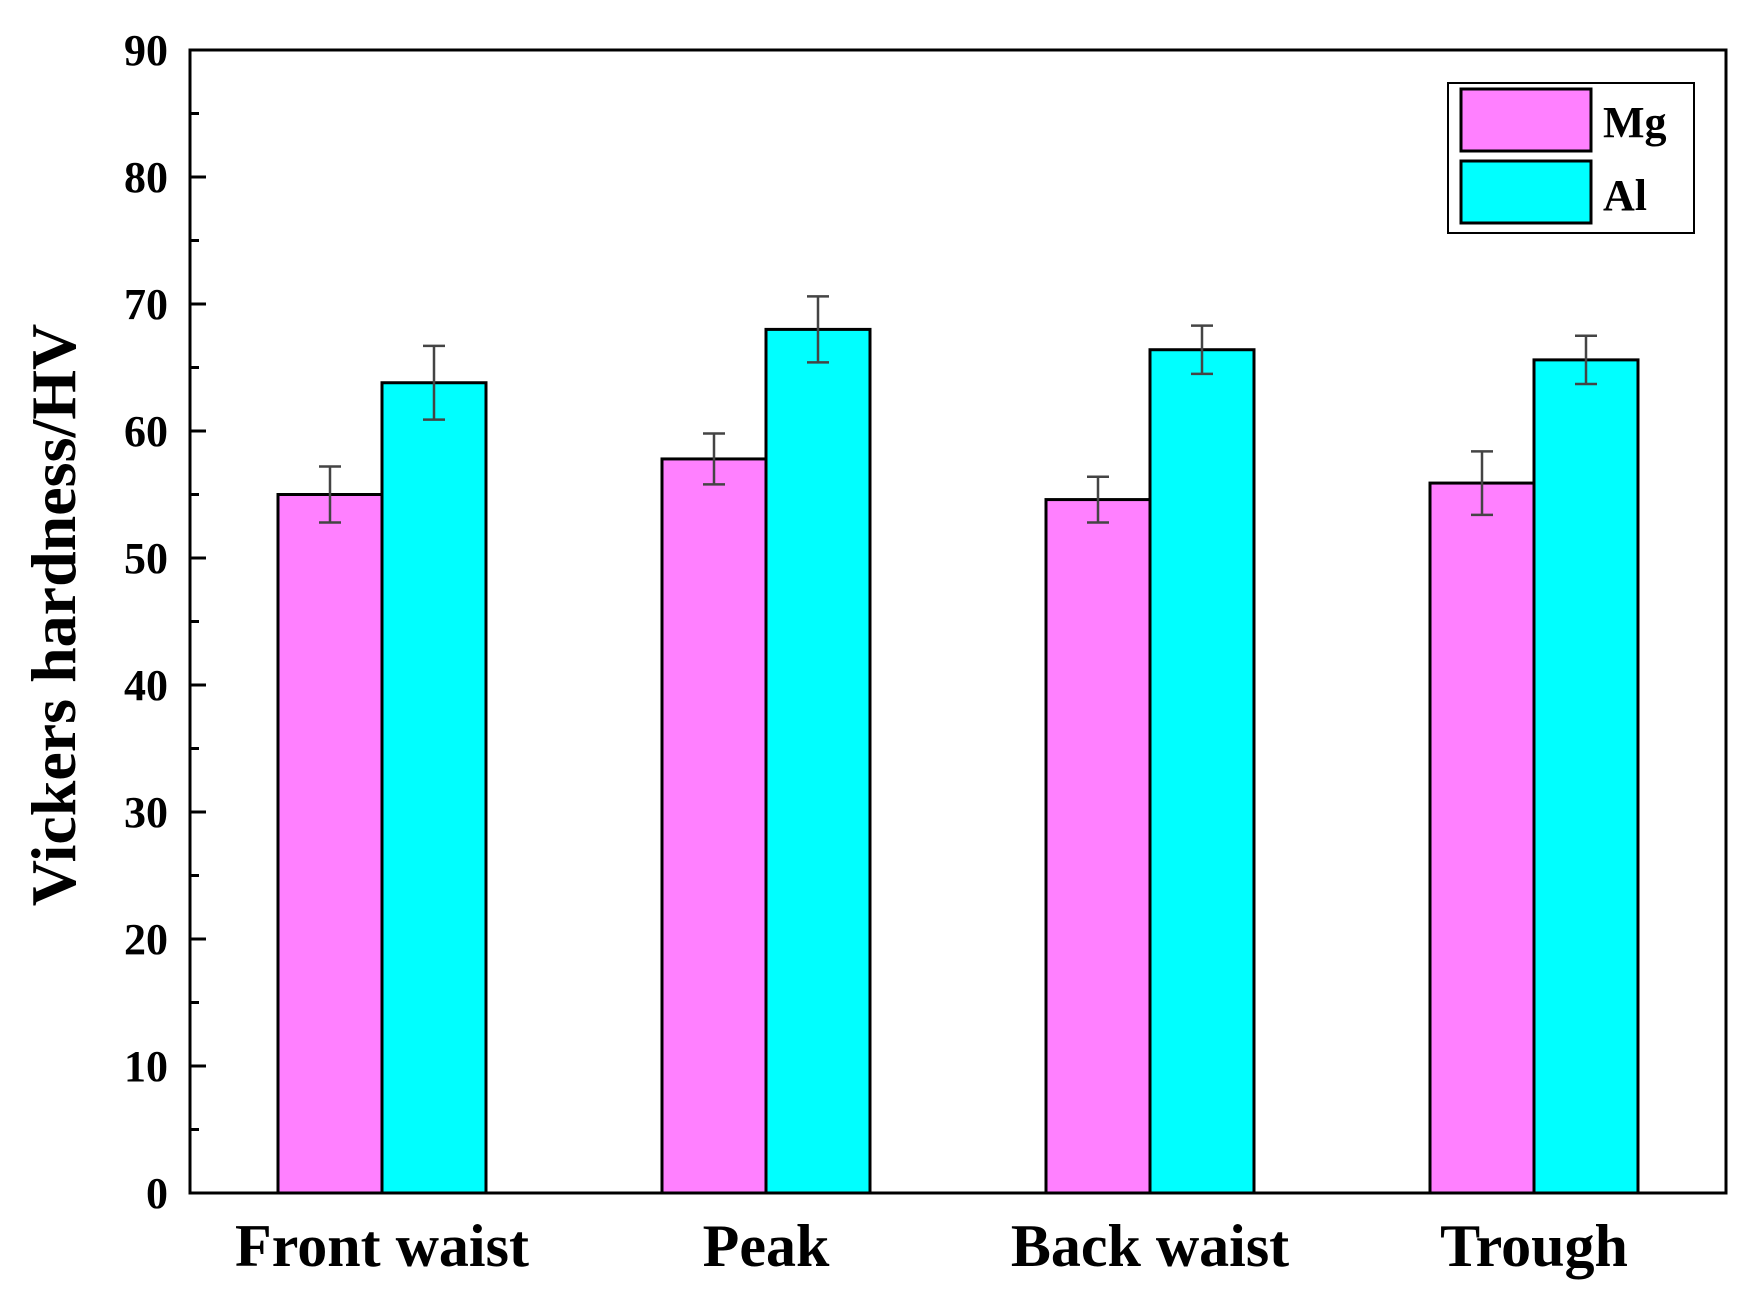 This screenshot has width=1749, height=1303. What do you see at coordinates (1150, 1246) in the screenshot?
I see `x-tick-label: Back waist` at bounding box center [1150, 1246].